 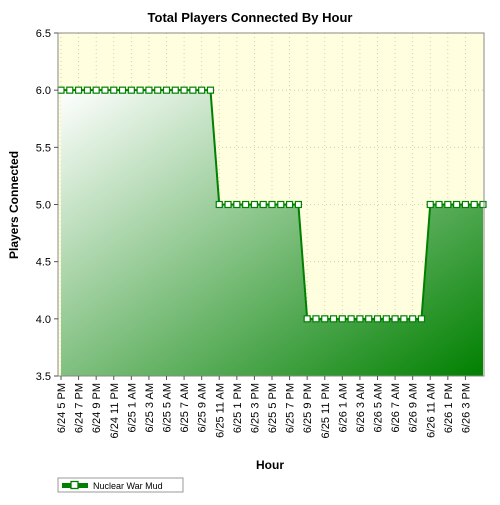 I want to click on x-tick-label: 6/25 9 AM, so click(x=203, y=408).